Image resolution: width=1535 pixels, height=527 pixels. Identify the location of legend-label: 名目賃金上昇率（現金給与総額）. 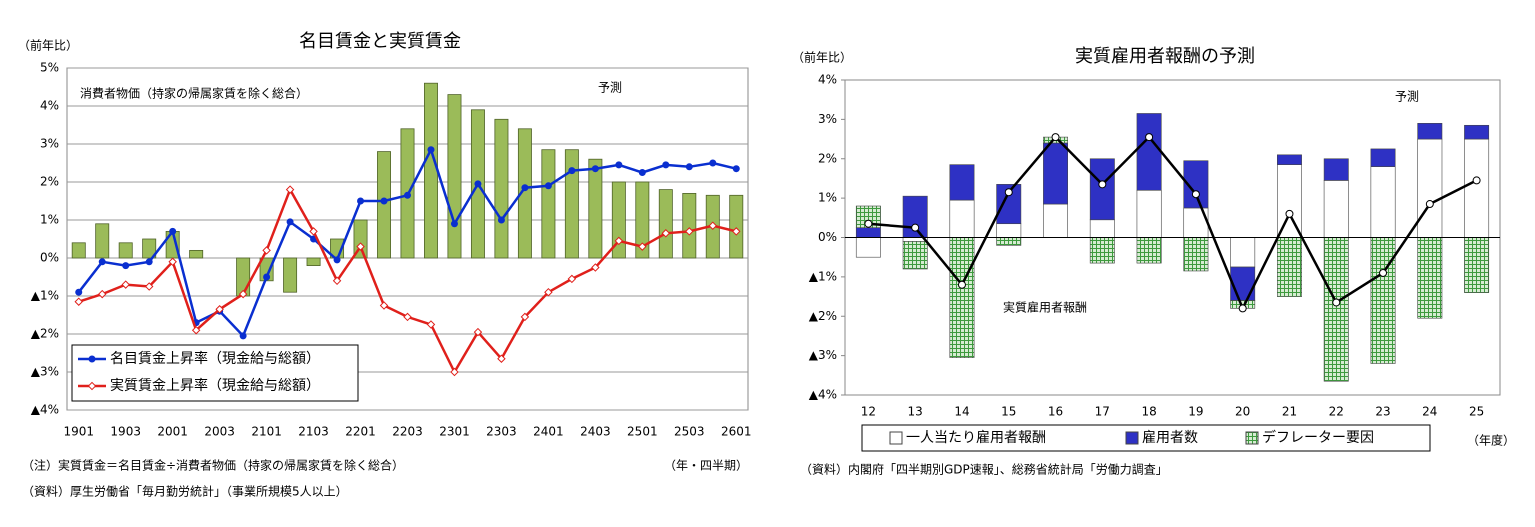
(215, 358).